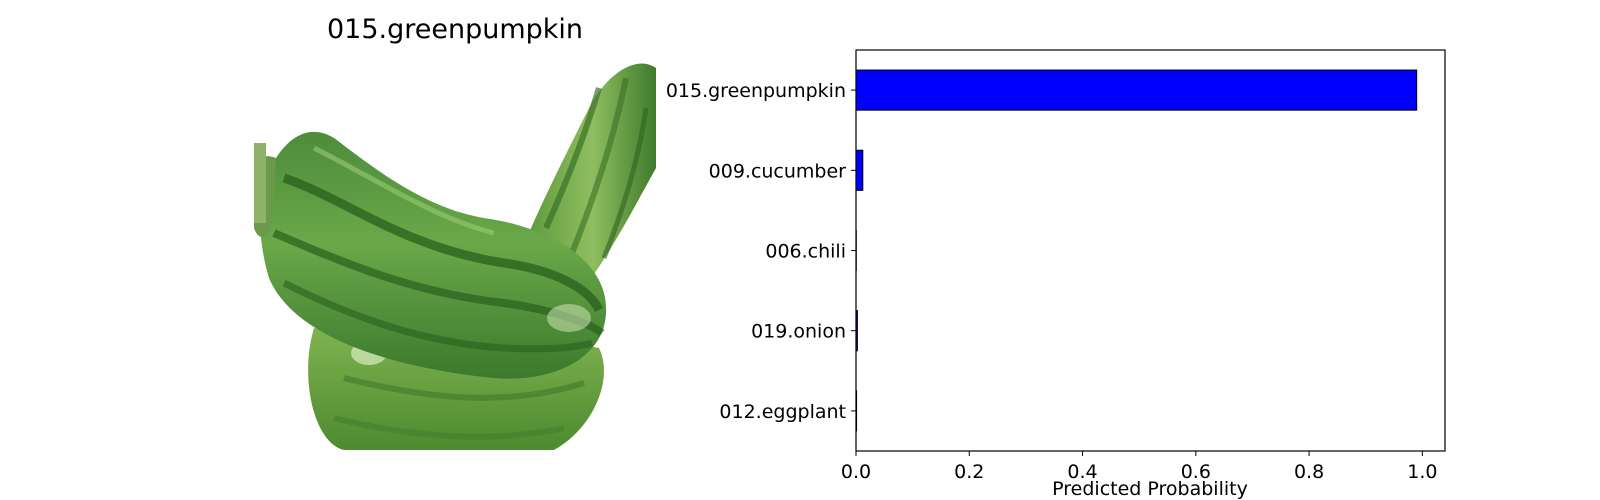 This screenshot has height=500, width=1600. Describe the element at coordinates (782, 412) in the screenshot. I see `y-tick-label: 012.eggplant` at that location.